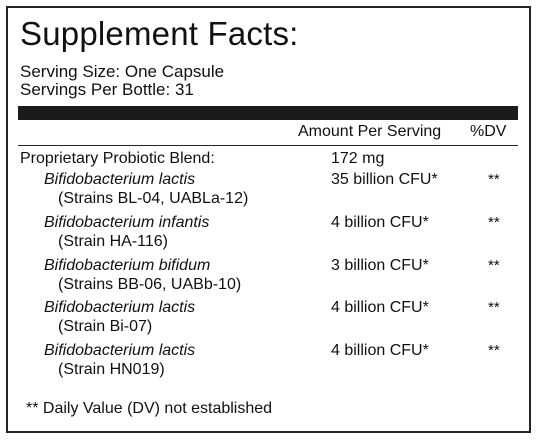 The image size is (543, 443). What do you see at coordinates (127, 222) in the screenshot?
I see `ingredient-name: Bifidobacterium infantis` at bounding box center [127, 222].